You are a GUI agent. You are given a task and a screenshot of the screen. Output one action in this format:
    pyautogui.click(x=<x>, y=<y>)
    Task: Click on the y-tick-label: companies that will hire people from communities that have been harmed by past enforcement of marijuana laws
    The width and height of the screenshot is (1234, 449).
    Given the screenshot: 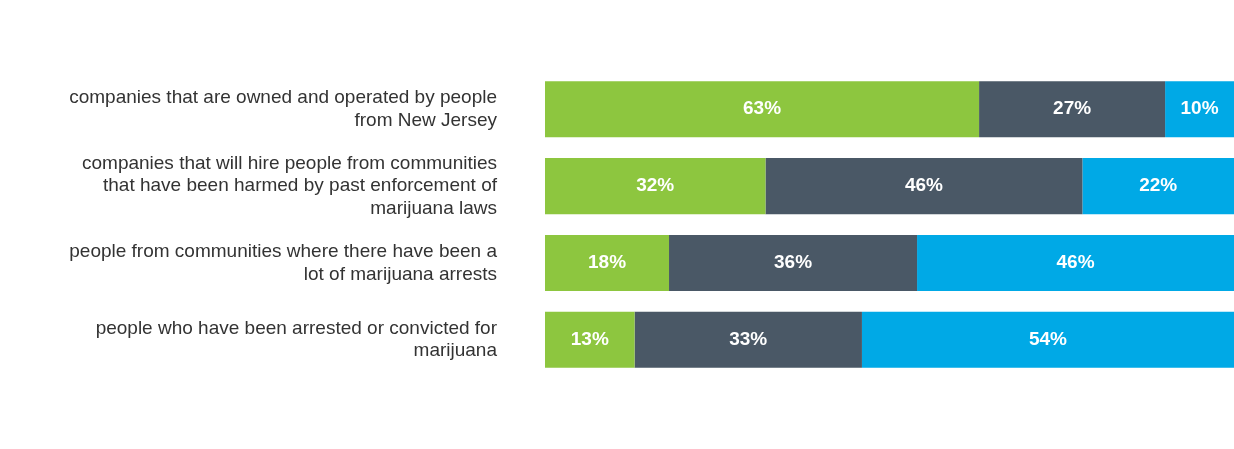 What is the action you would take?
    pyautogui.click(x=289, y=185)
    